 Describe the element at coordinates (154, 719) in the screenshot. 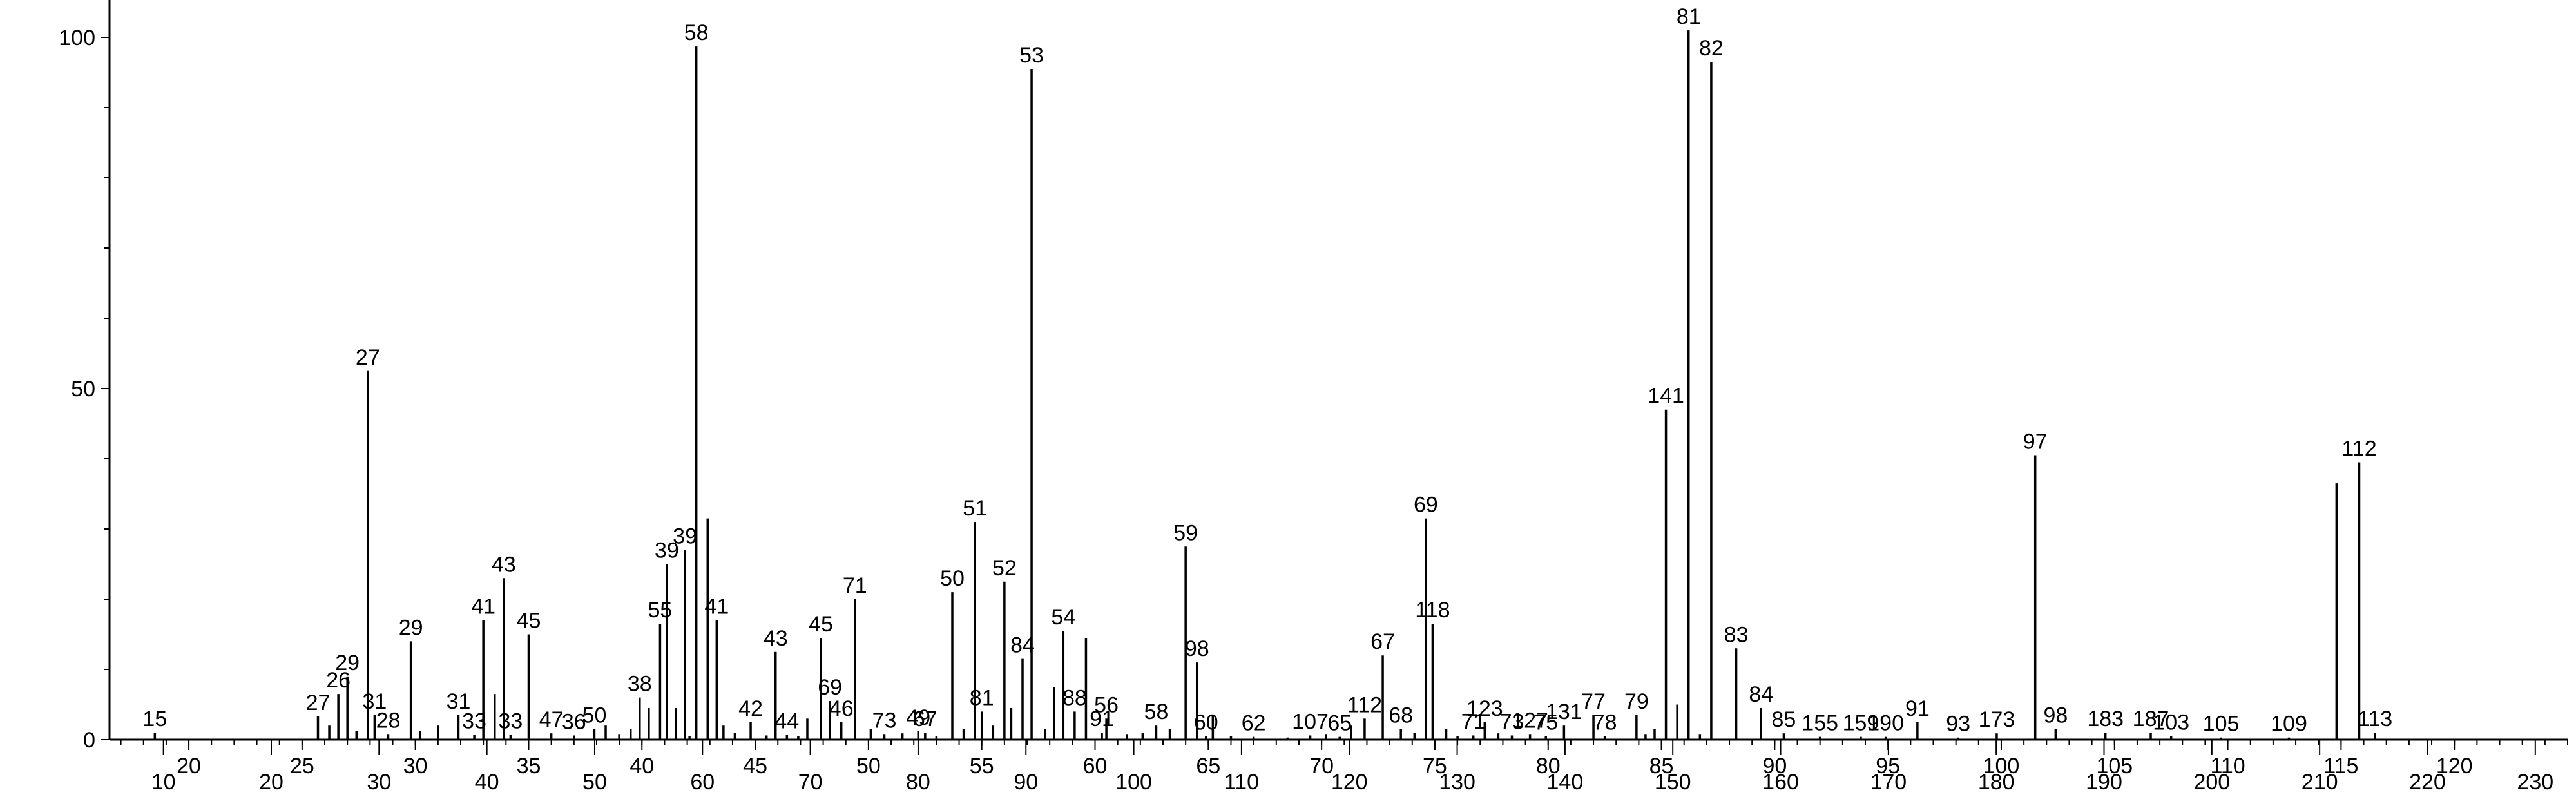

I see `peak-label: 15` at that location.